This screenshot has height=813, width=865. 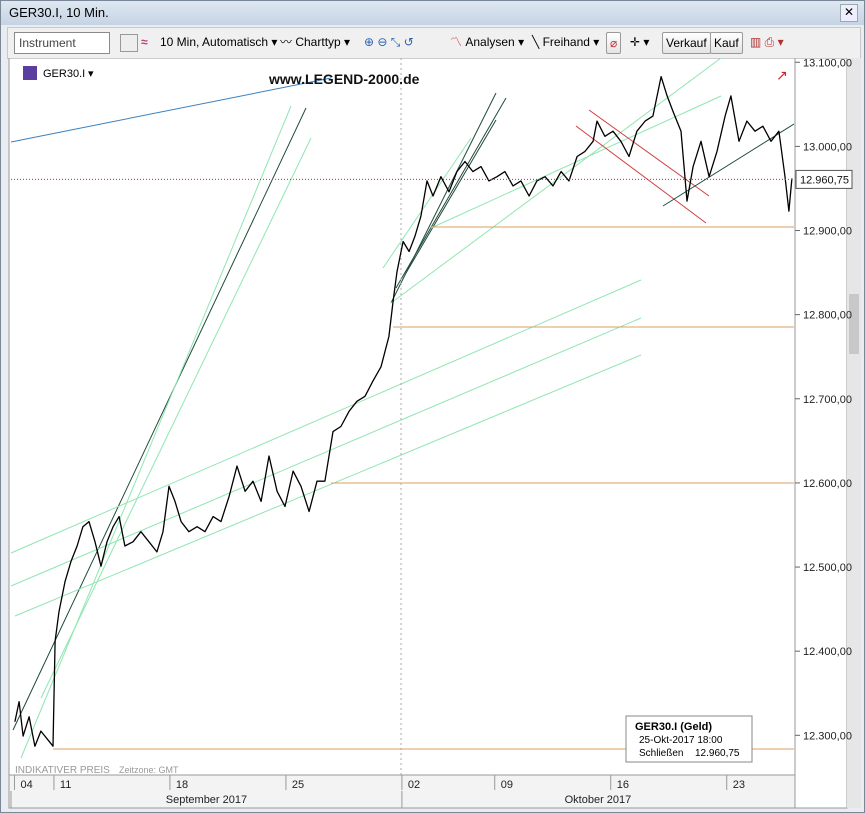 What do you see at coordinates (827, 147) in the screenshot?
I see `y-tick-label: 13.000,00` at bounding box center [827, 147].